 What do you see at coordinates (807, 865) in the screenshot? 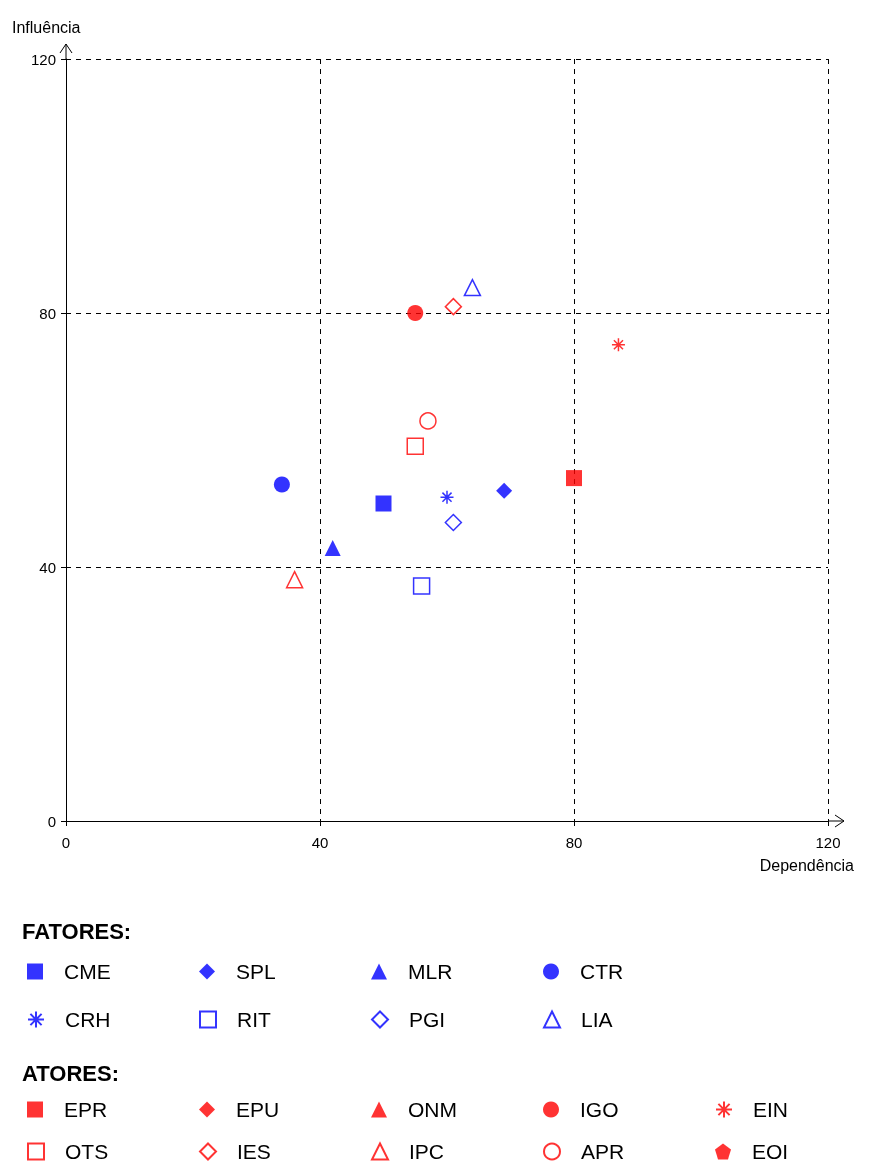
I see `x-axis-title: Dependência` at bounding box center [807, 865].